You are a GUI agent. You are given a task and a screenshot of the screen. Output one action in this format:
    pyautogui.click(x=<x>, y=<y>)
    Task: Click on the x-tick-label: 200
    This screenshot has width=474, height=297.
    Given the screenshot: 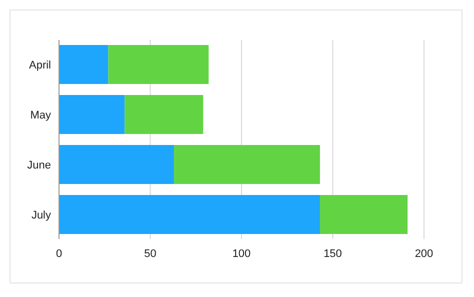 What is the action you would take?
    pyautogui.click(x=424, y=254)
    